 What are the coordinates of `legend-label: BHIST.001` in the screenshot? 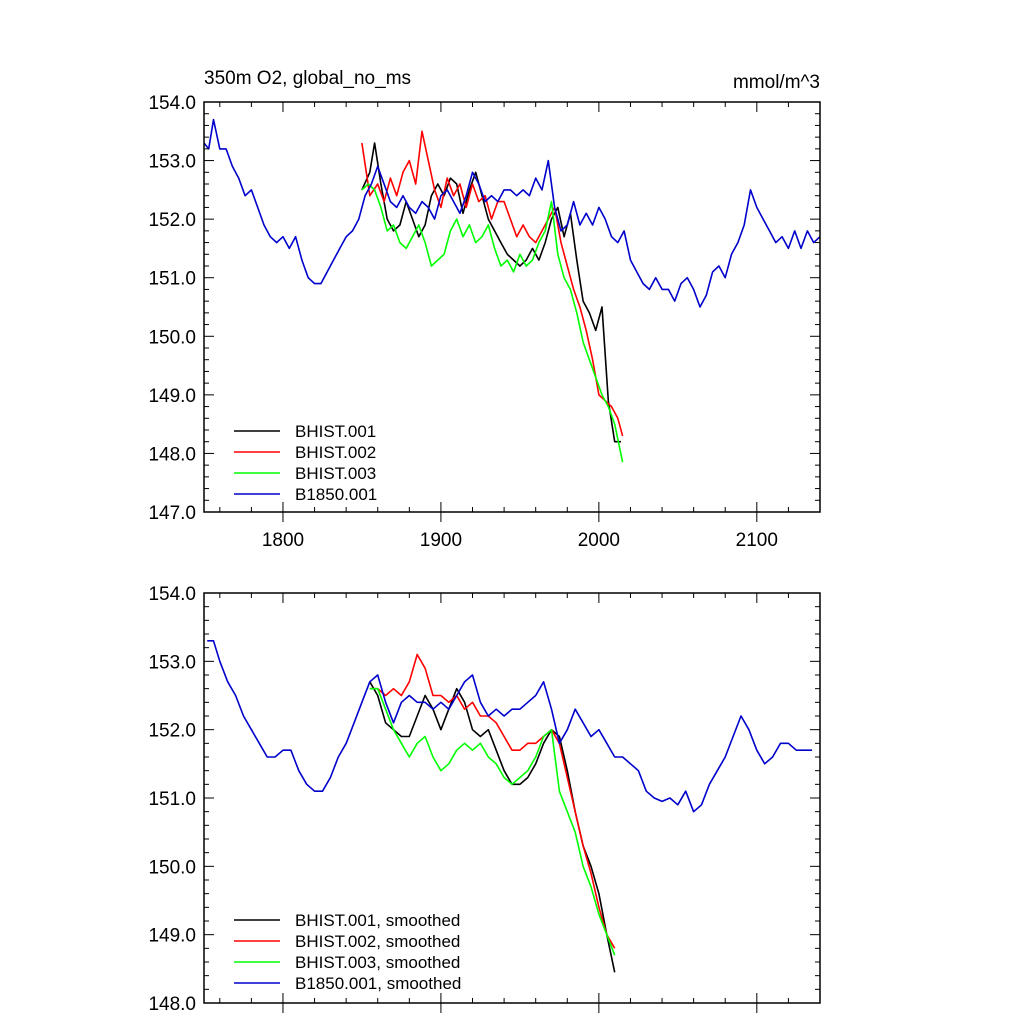 It's located at (335, 431).